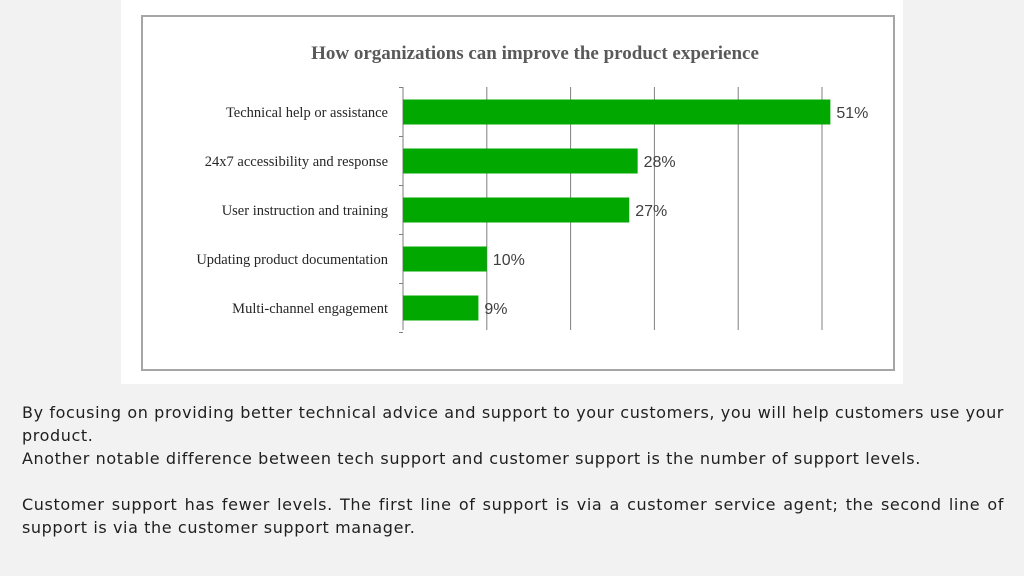  Describe the element at coordinates (852, 113) in the screenshot. I see `value-label: 51%` at that location.